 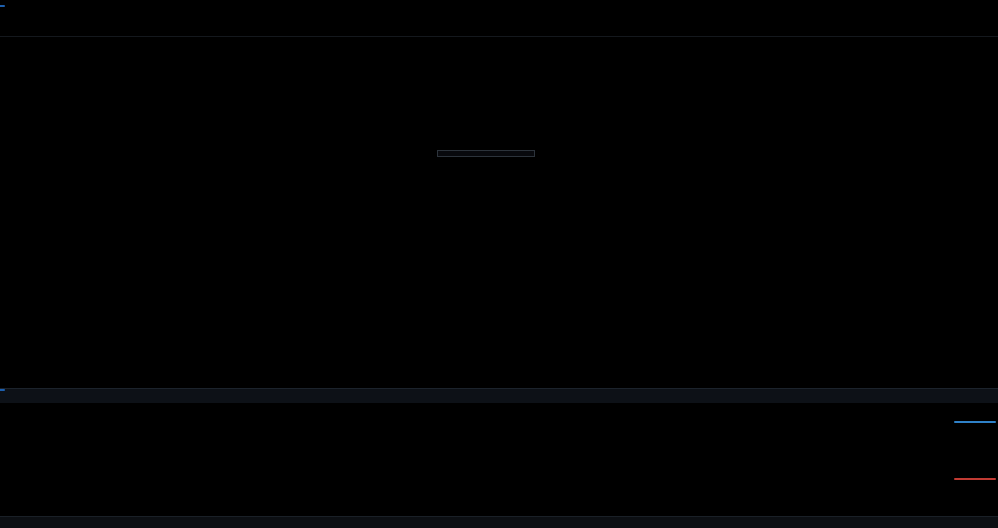 I want to click on rsi-panel-canvas, so click(x=499, y=487).